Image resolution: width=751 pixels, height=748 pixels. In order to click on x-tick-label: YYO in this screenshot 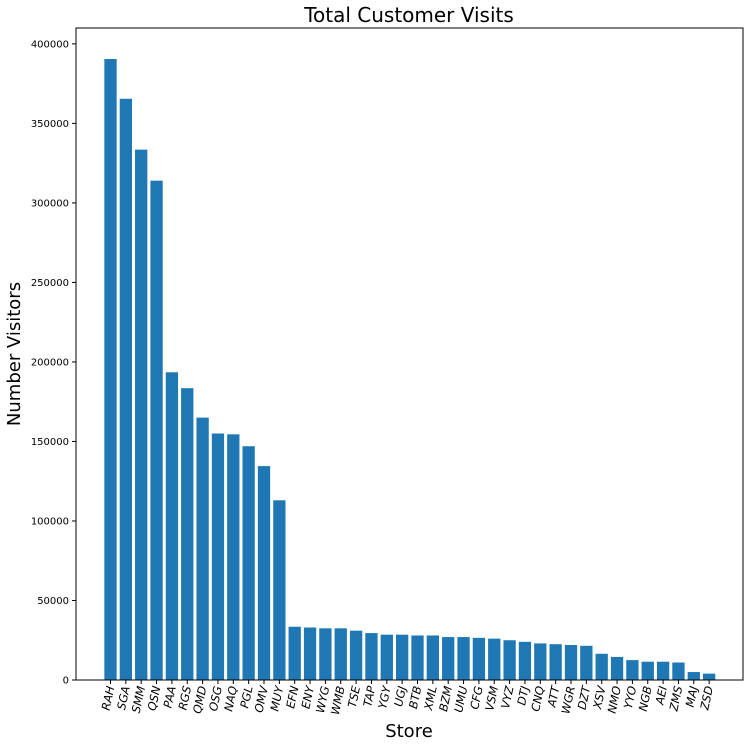, I will do `click(630, 697)`.